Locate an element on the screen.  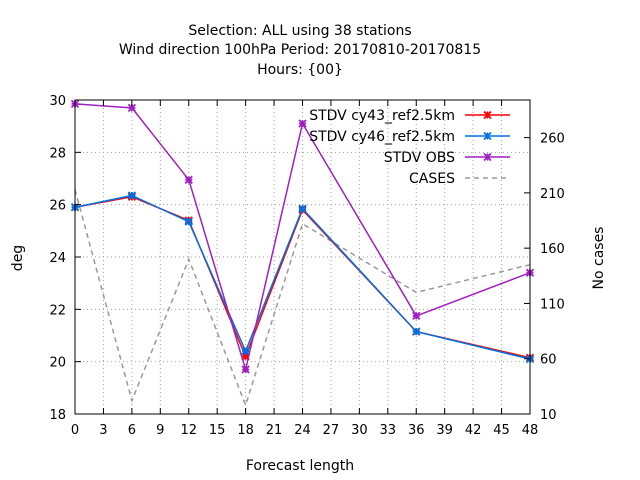
y-tick-label: 20 is located at coordinates (57, 363).